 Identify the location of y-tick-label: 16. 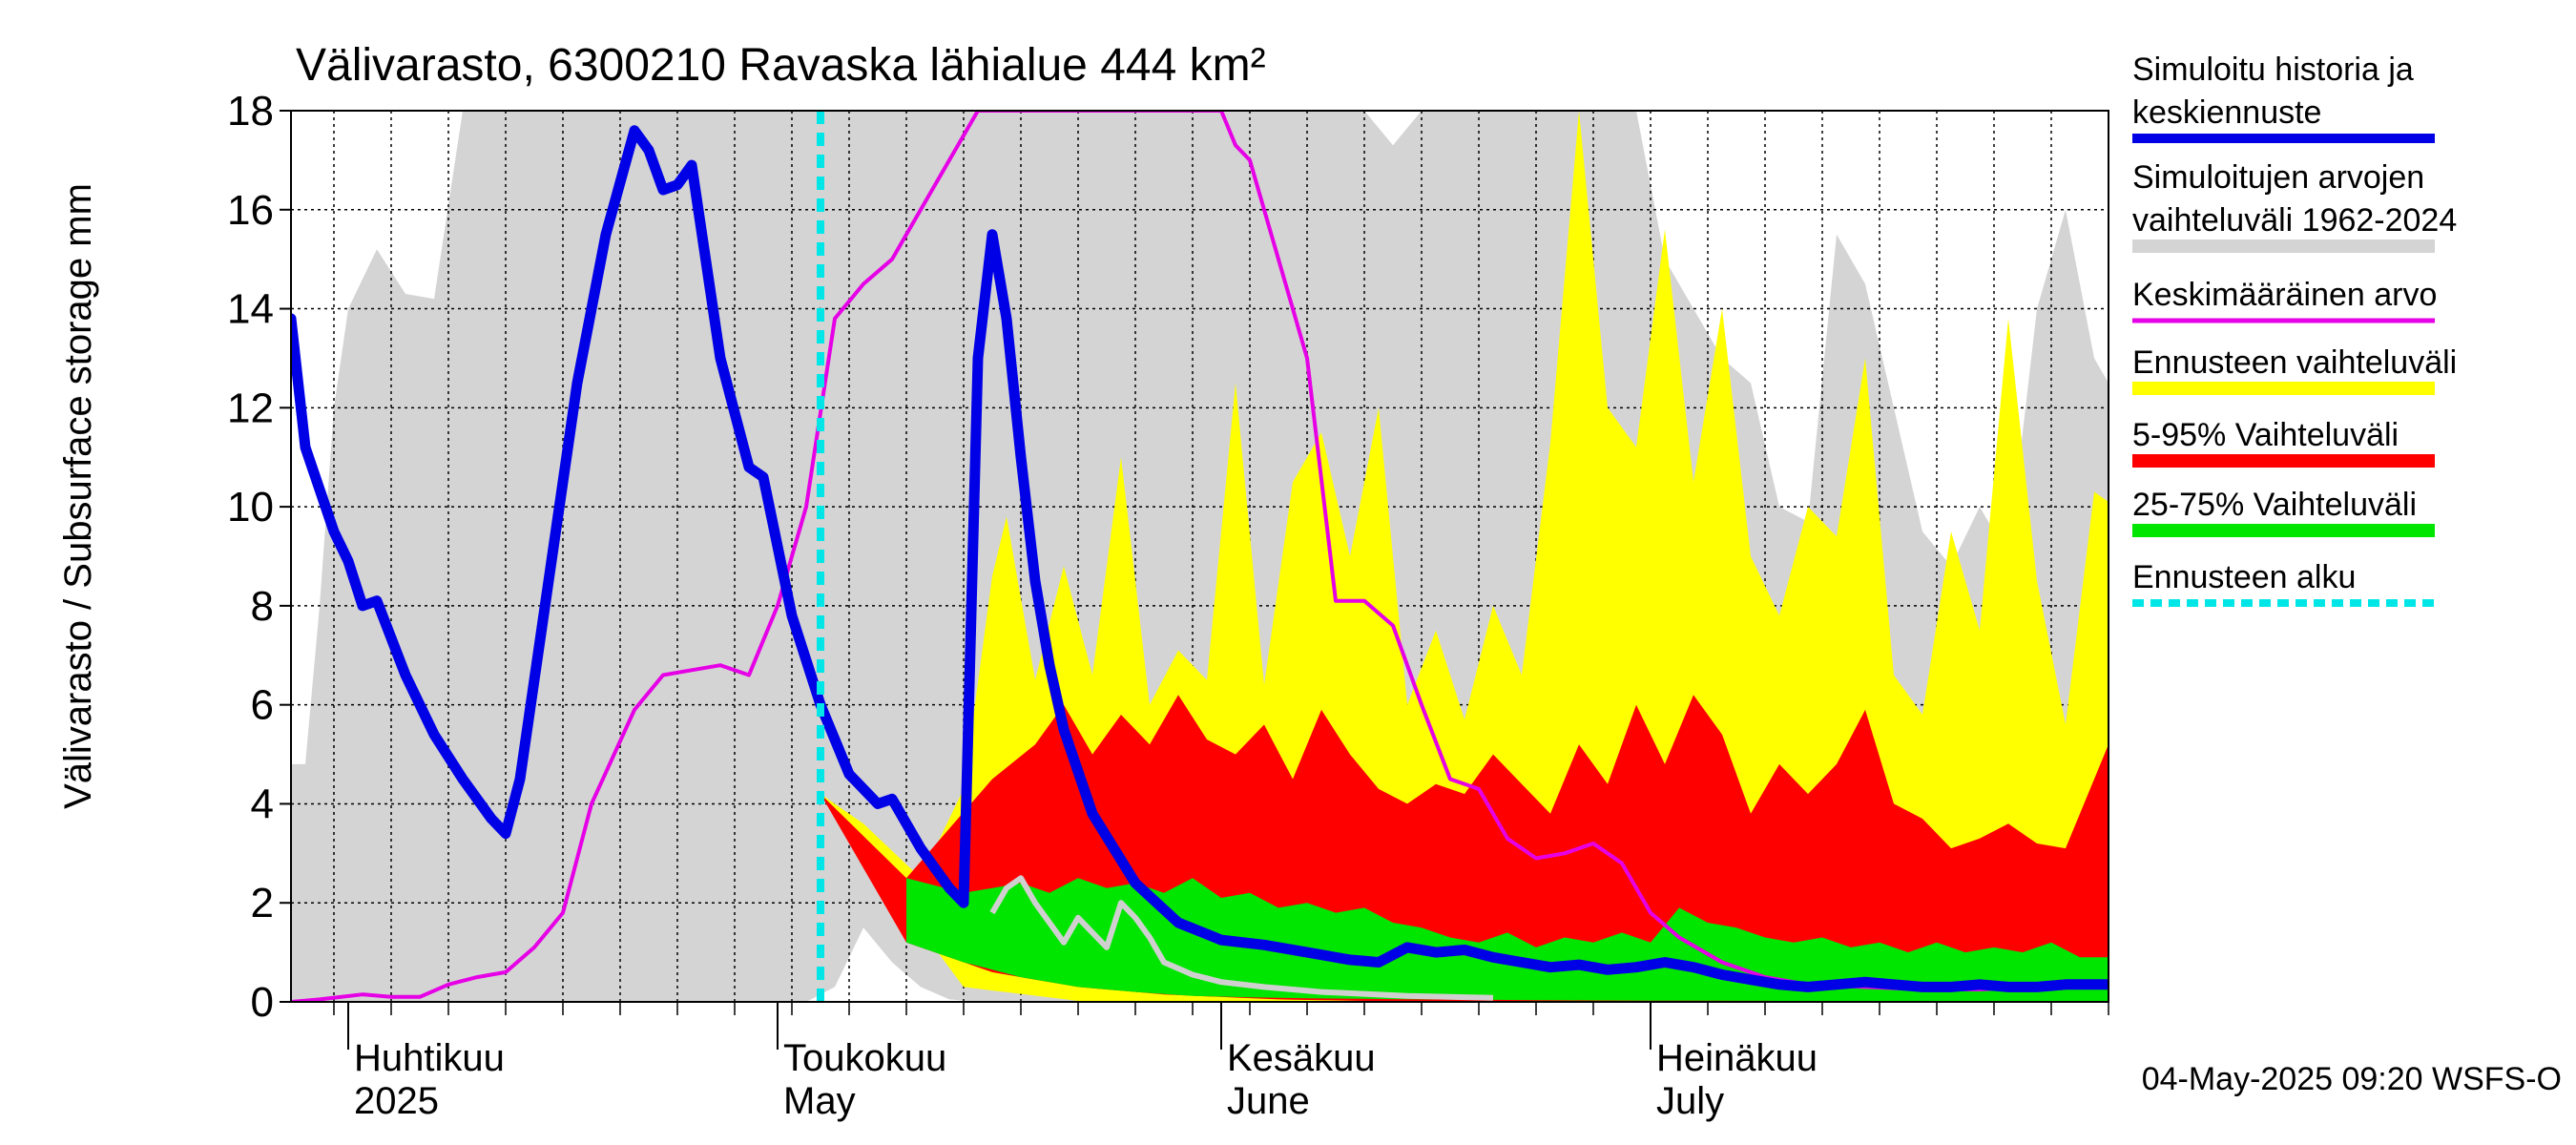
(250, 211).